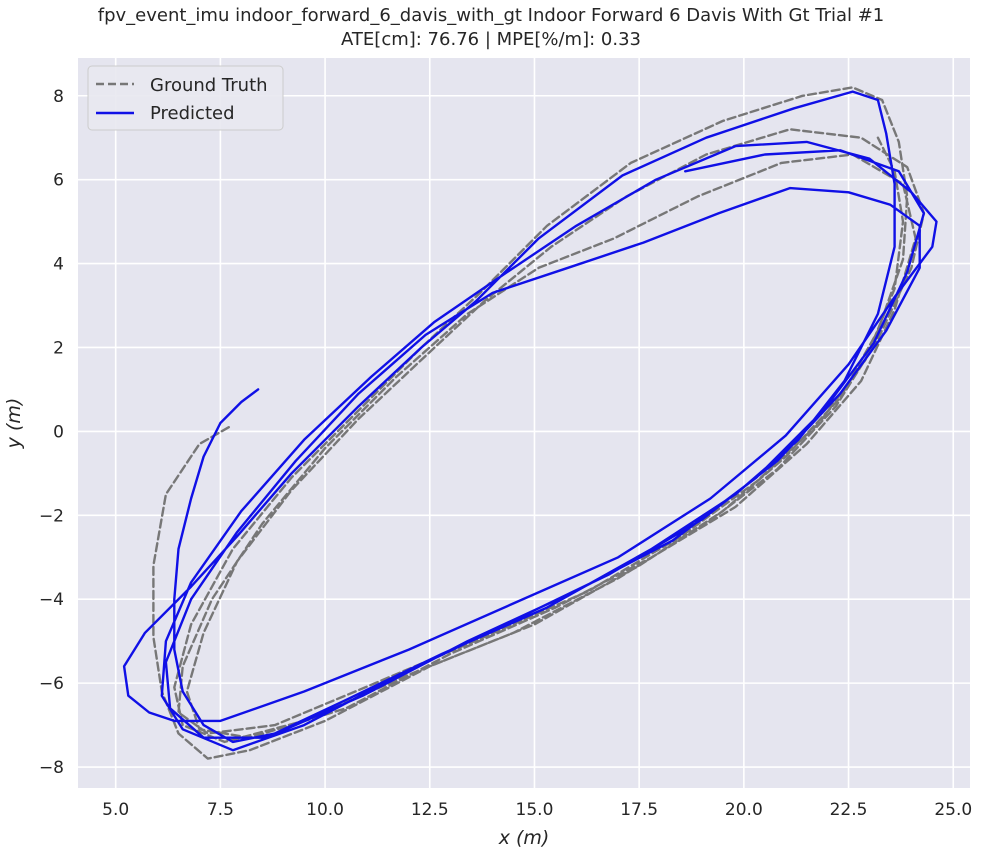 This screenshot has height=850, width=982. I want to click on x-tick-label: 10.0, so click(325, 810).